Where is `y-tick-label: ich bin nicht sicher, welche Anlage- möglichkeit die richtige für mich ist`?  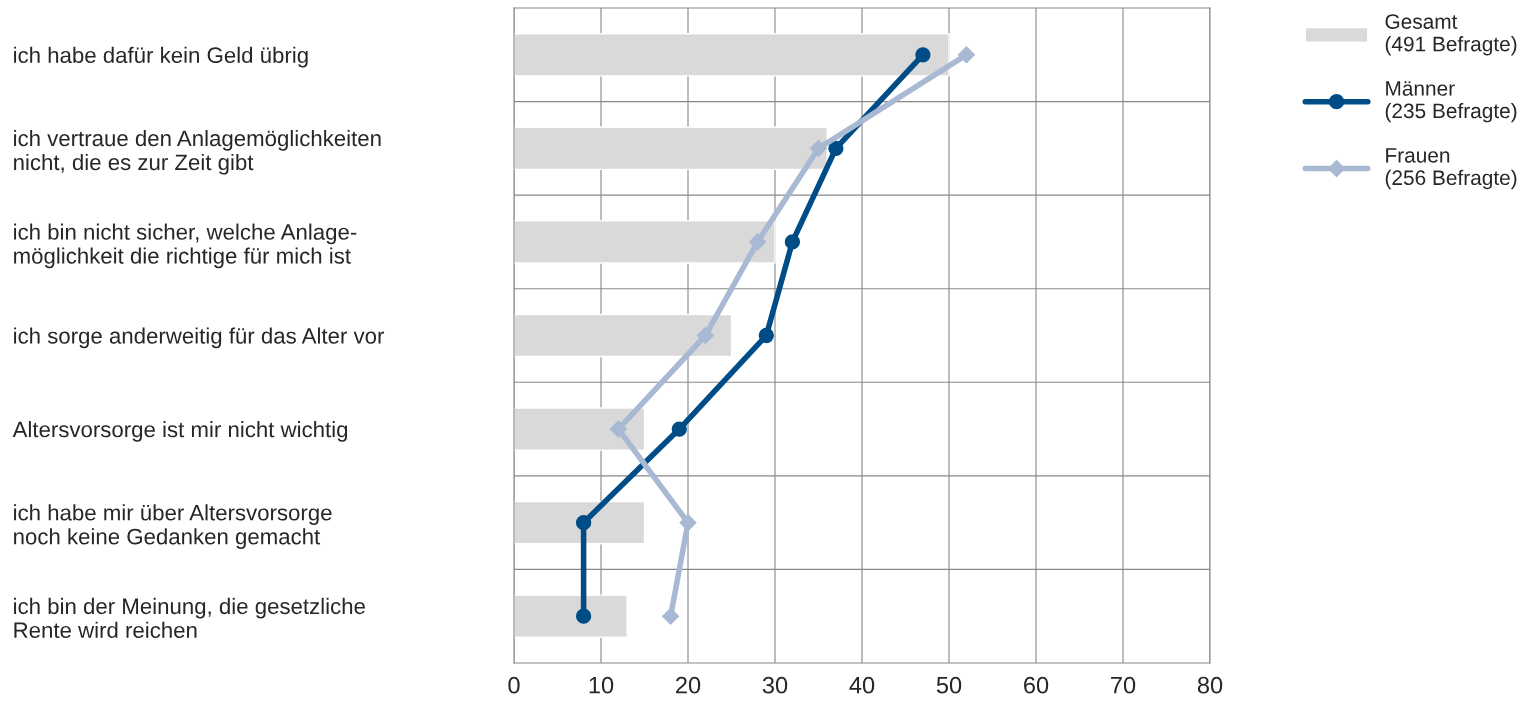 y-tick-label: ich bin nicht sicher, welche Anlage- möglichkeit die richtige für mich ist is located at coordinates (185, 246).